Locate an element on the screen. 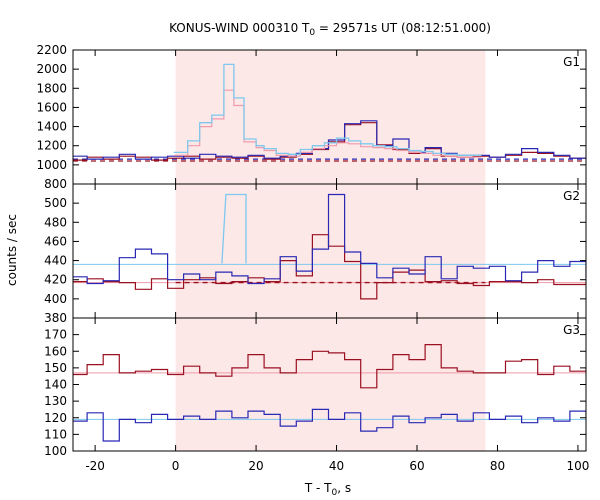 This screenshot has width=600, height=500. x-tick-label: 80 is located at coordinates (497, 466).